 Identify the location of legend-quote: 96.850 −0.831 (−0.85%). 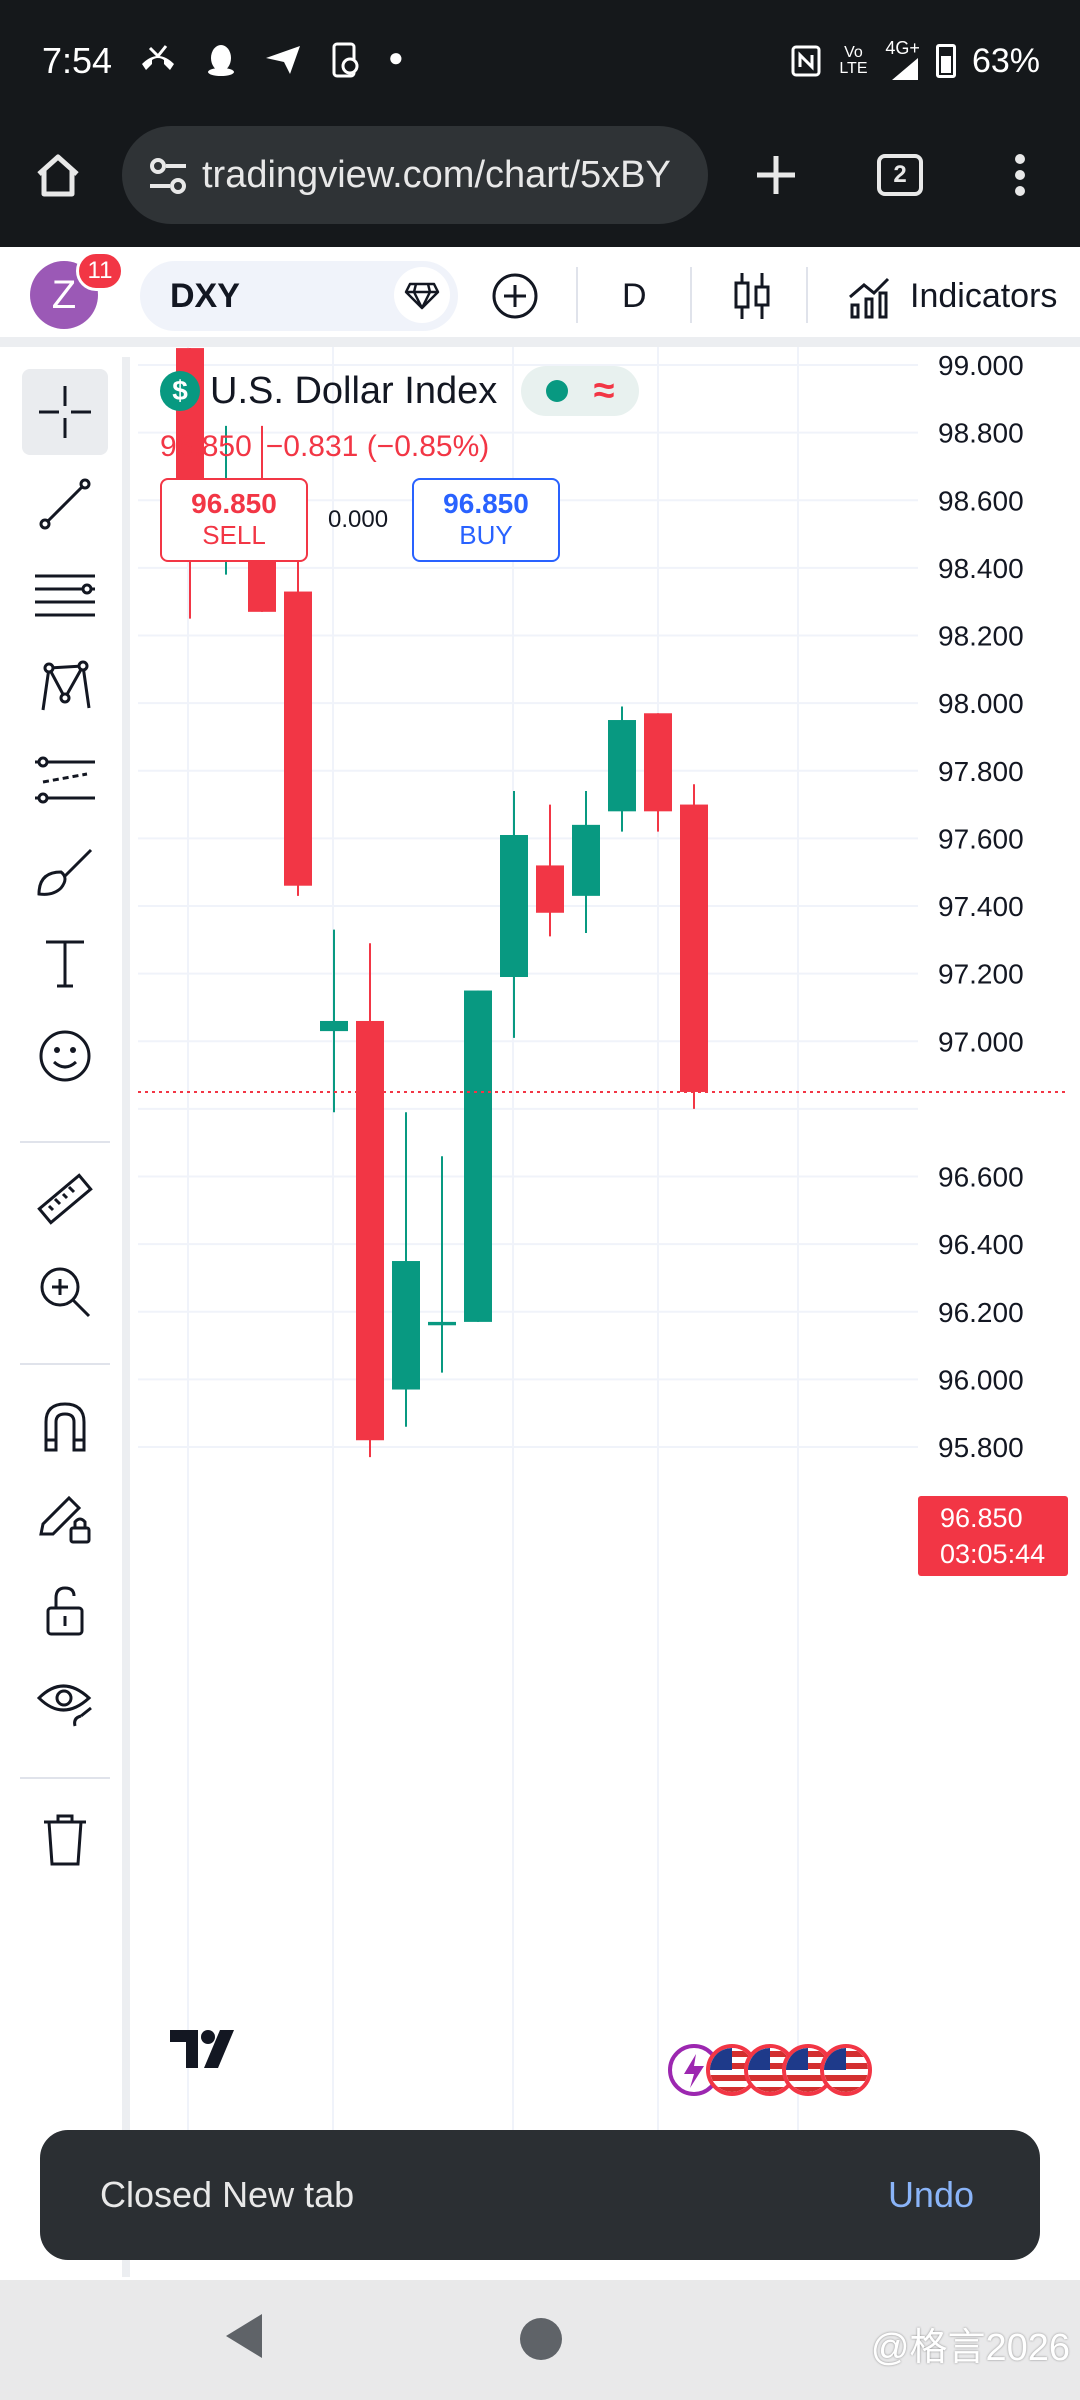
(399, 447).